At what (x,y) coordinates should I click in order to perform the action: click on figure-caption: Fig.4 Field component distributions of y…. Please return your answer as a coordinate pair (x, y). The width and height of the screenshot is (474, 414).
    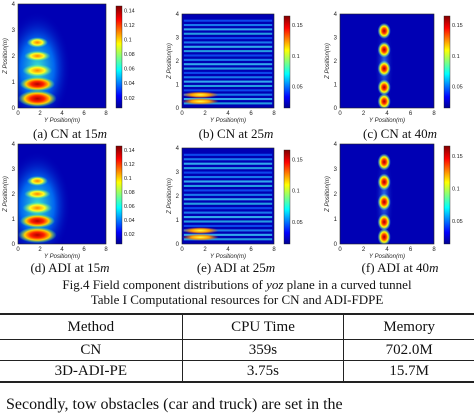
    Looking at the image, I should click on (237, 284).